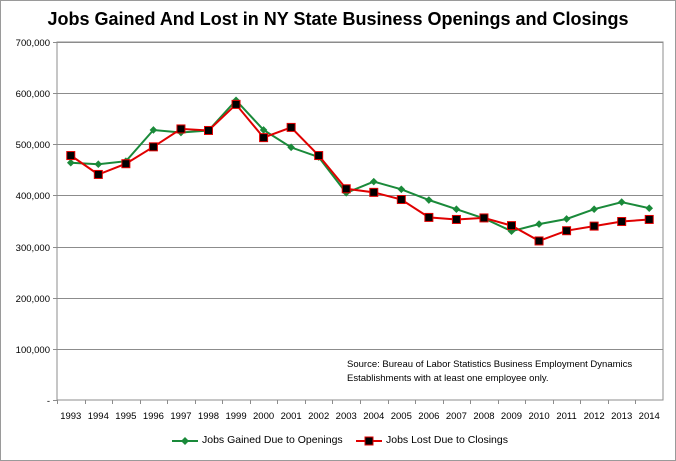 This screenshot has height=461, width=676. Describe the element at coordinates (649, 416) in the screenshot. I see `x-tick-label: 2014` at that location.